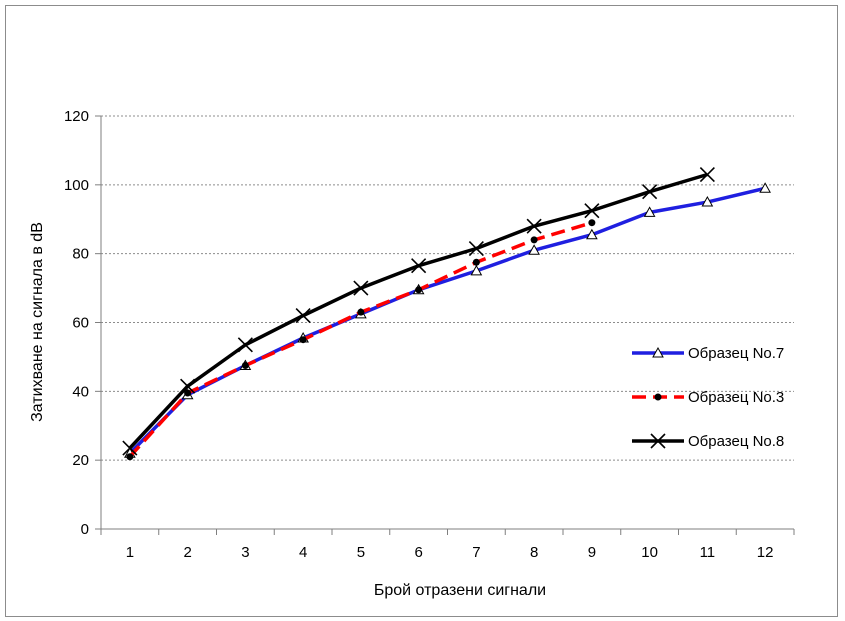 This screenshot has width=845, height=621. Describe the element at coordinates (476, 552) in the screenshot. I see `x-tick-label: 7` at that location.